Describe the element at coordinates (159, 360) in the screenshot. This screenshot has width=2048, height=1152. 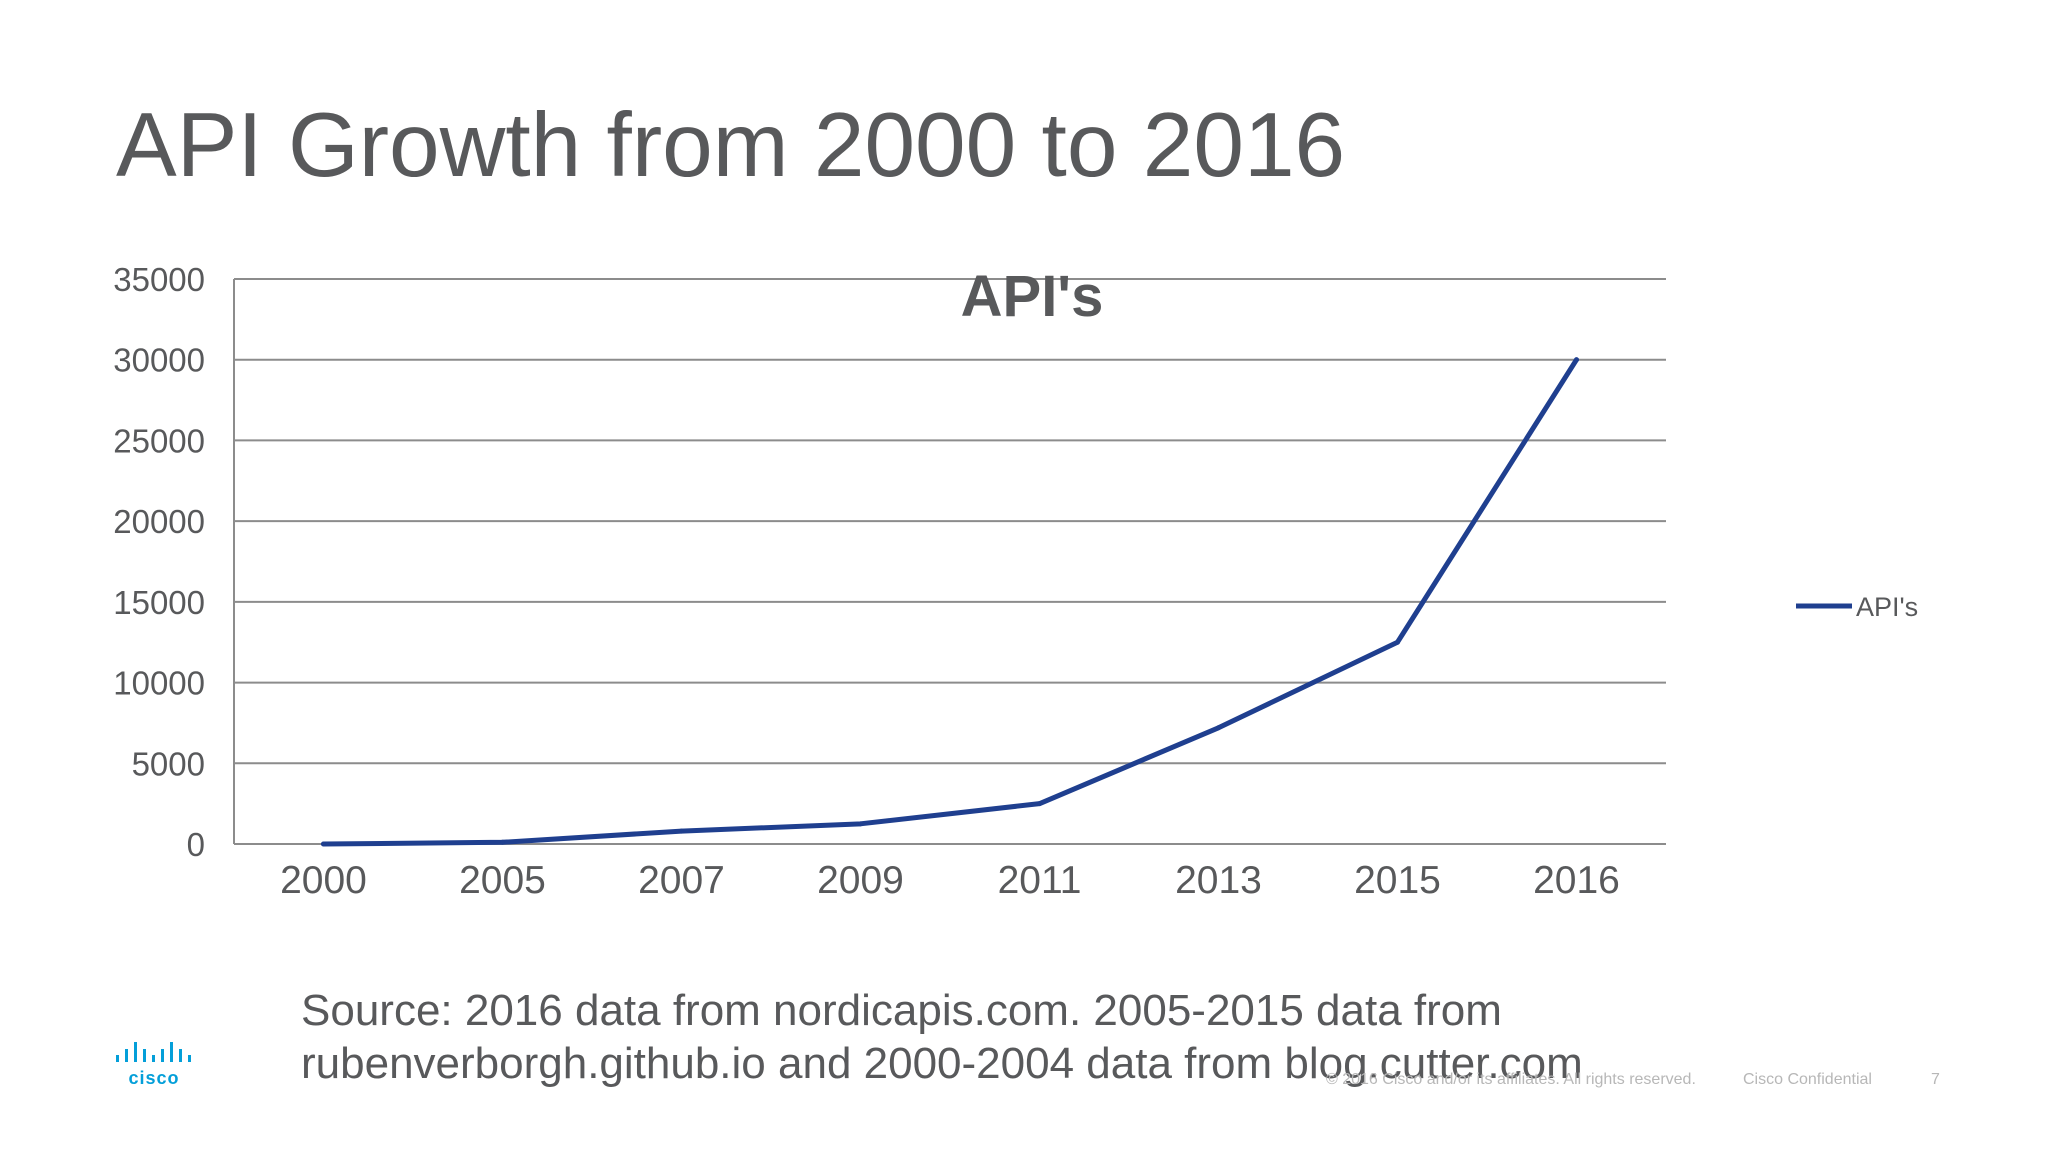
I see `y-tick-label: 30000` at that location.